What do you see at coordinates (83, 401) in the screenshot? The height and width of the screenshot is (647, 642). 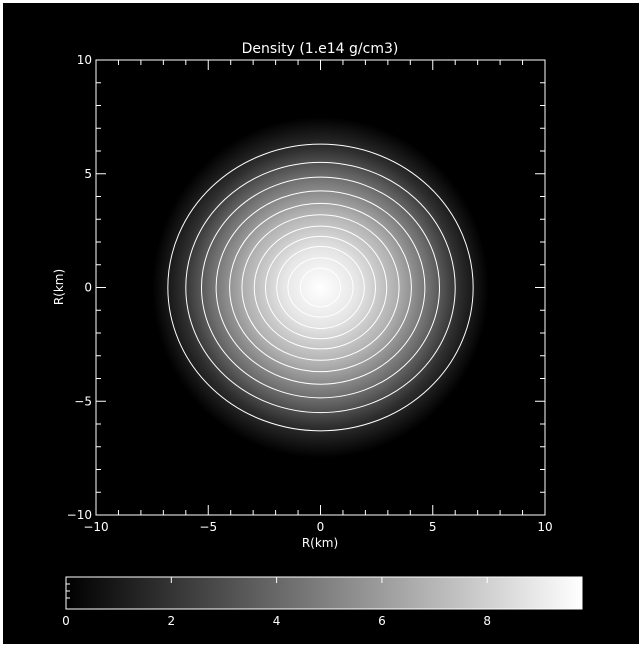 I see `y-tick-label: −5` at bounding box center [83, 401].